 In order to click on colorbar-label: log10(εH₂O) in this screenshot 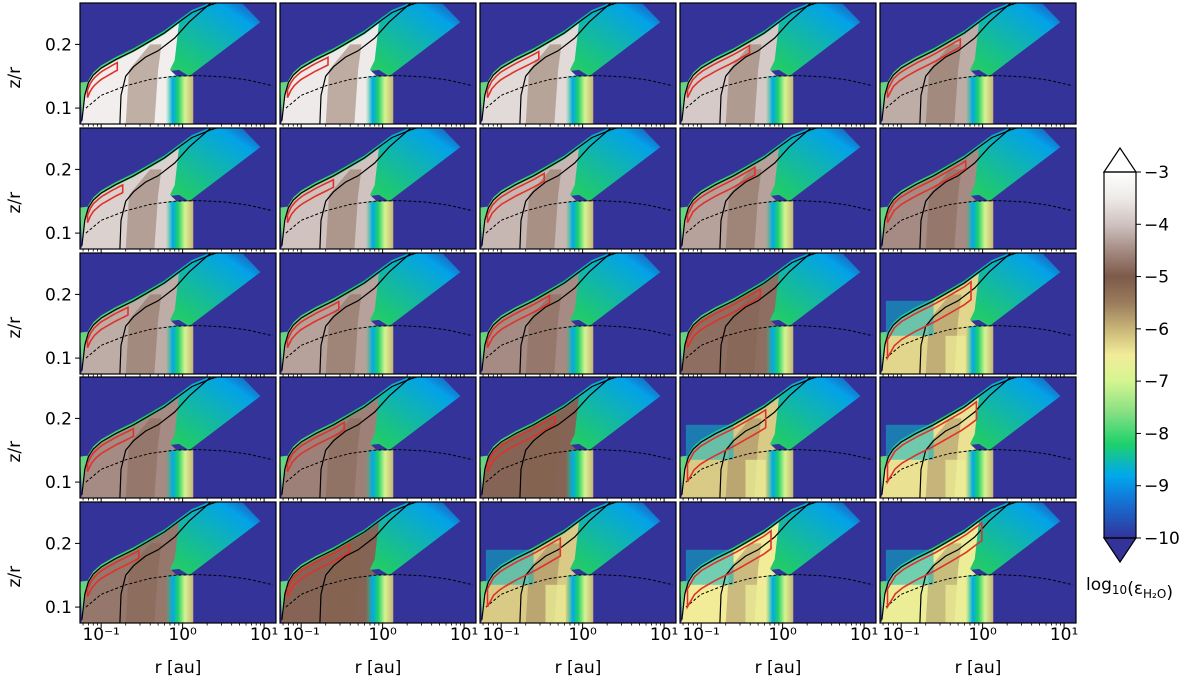, I will do `click(1129, 589)`.